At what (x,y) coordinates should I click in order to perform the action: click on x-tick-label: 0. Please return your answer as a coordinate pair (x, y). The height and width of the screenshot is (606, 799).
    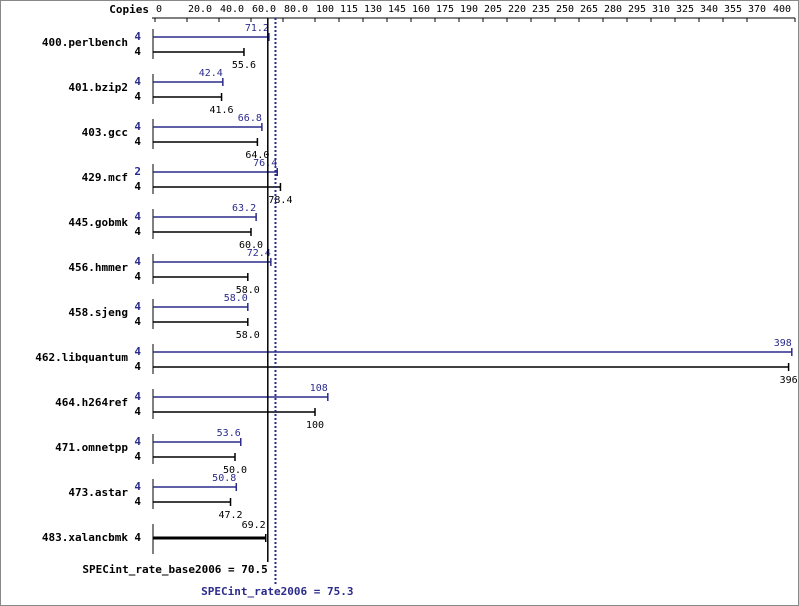
    Looking at the image, I should click on (159, 9).